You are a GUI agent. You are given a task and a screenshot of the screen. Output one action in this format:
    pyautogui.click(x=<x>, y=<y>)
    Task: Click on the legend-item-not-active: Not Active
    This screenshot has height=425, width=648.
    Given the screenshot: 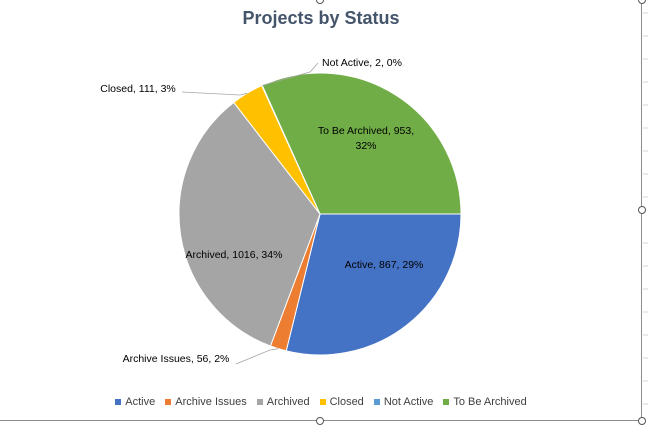 What is the action you would take?
    pyautogui.click(x=403, y=402)
    